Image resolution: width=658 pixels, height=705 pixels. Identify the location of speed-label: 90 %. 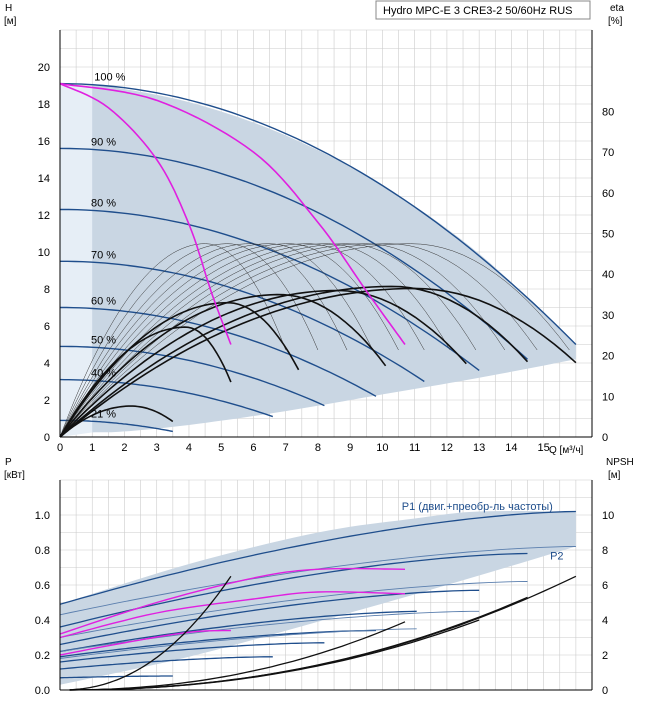
(103, 142).